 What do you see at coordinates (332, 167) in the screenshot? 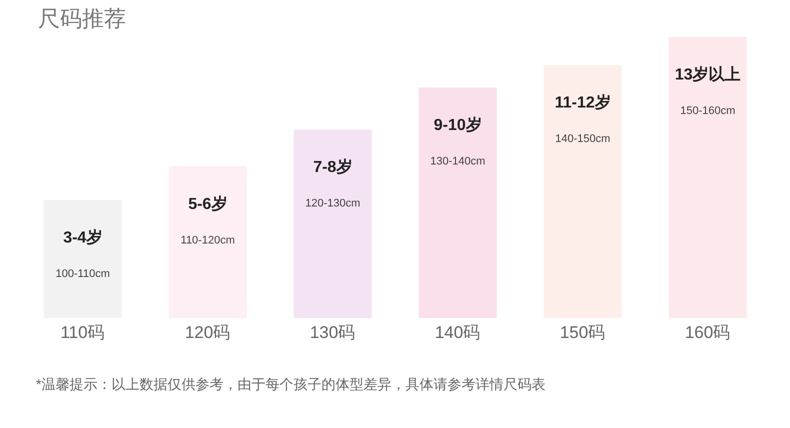
I see `annotation: 7-8岁` at bounding box center [332, 167].